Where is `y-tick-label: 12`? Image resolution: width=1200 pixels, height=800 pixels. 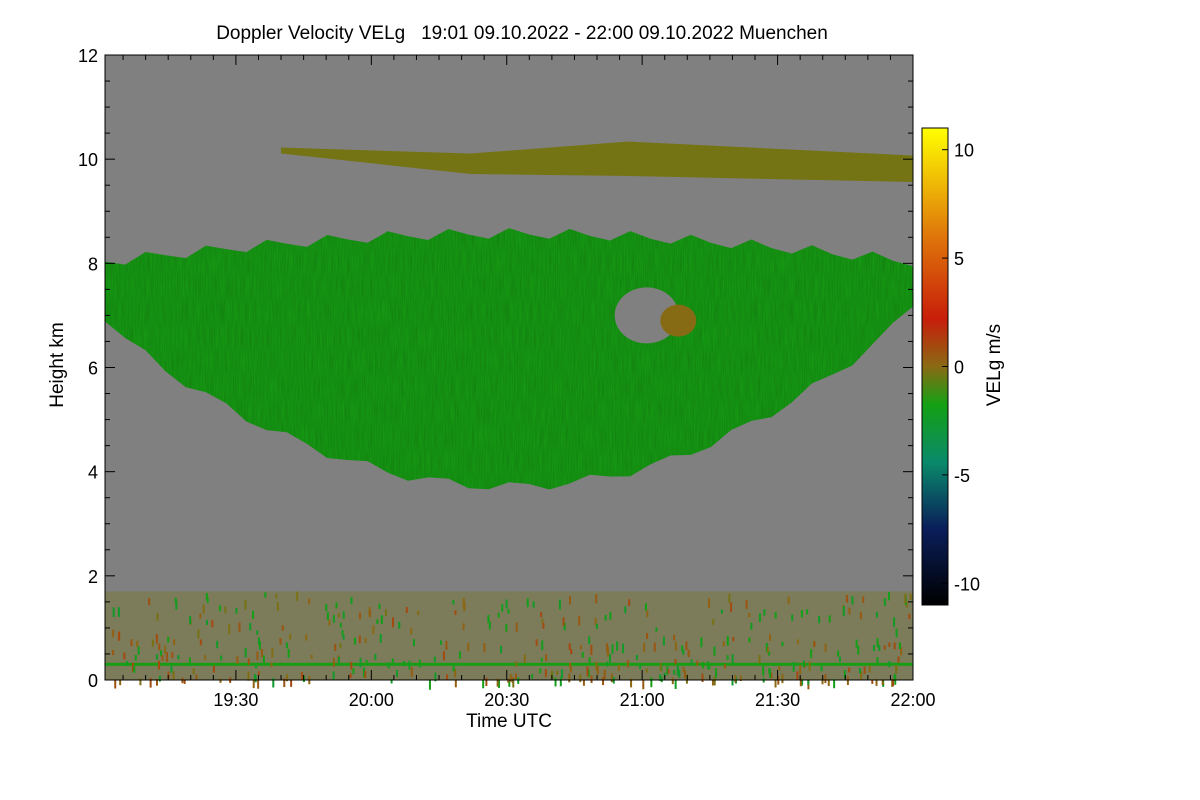 y-tick-label: 12 is located at coordinates (88, 56).